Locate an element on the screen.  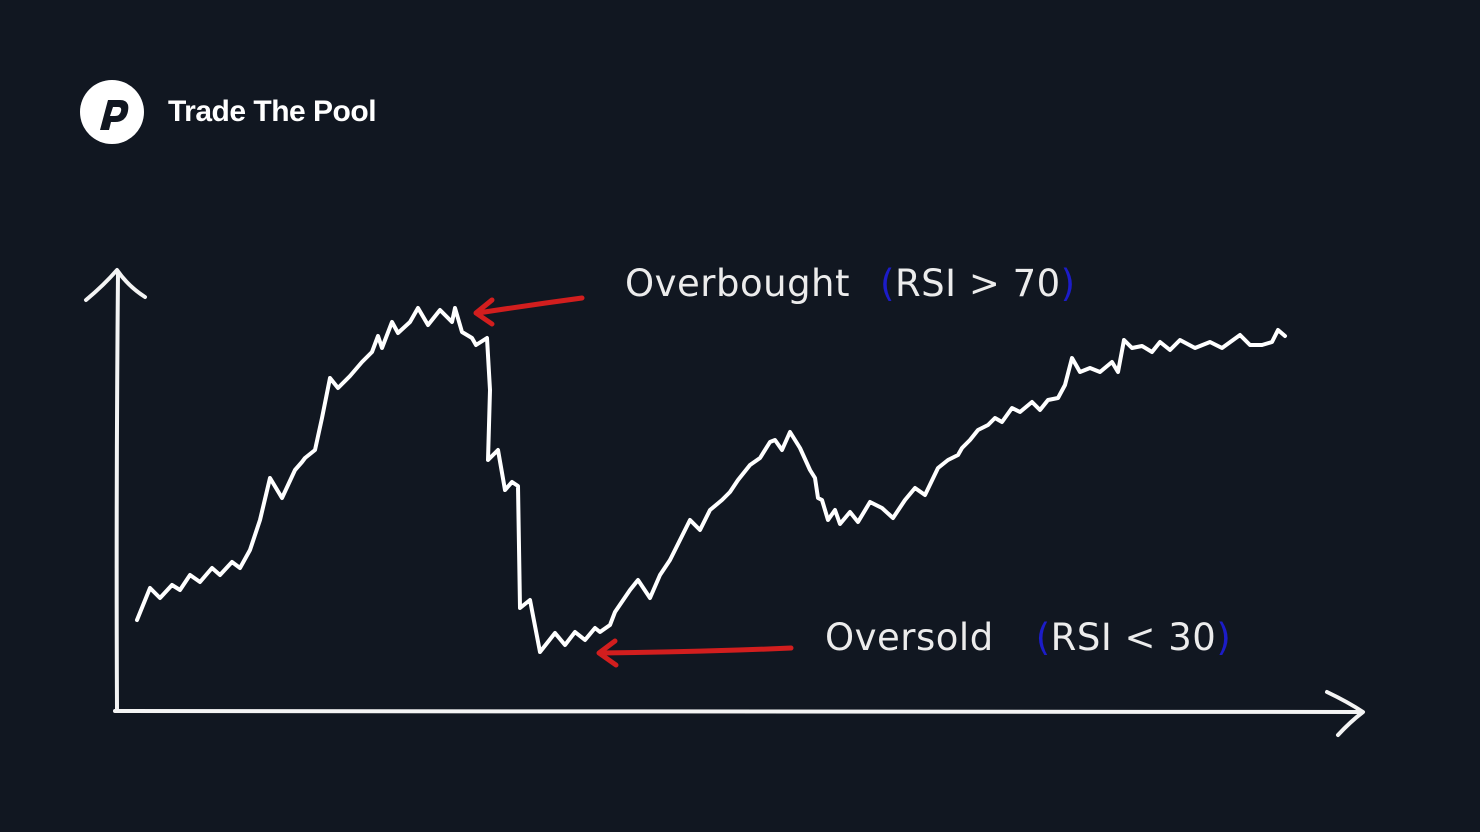
overbought-condition: RSI > 70 is located at coordinates (977, 283).